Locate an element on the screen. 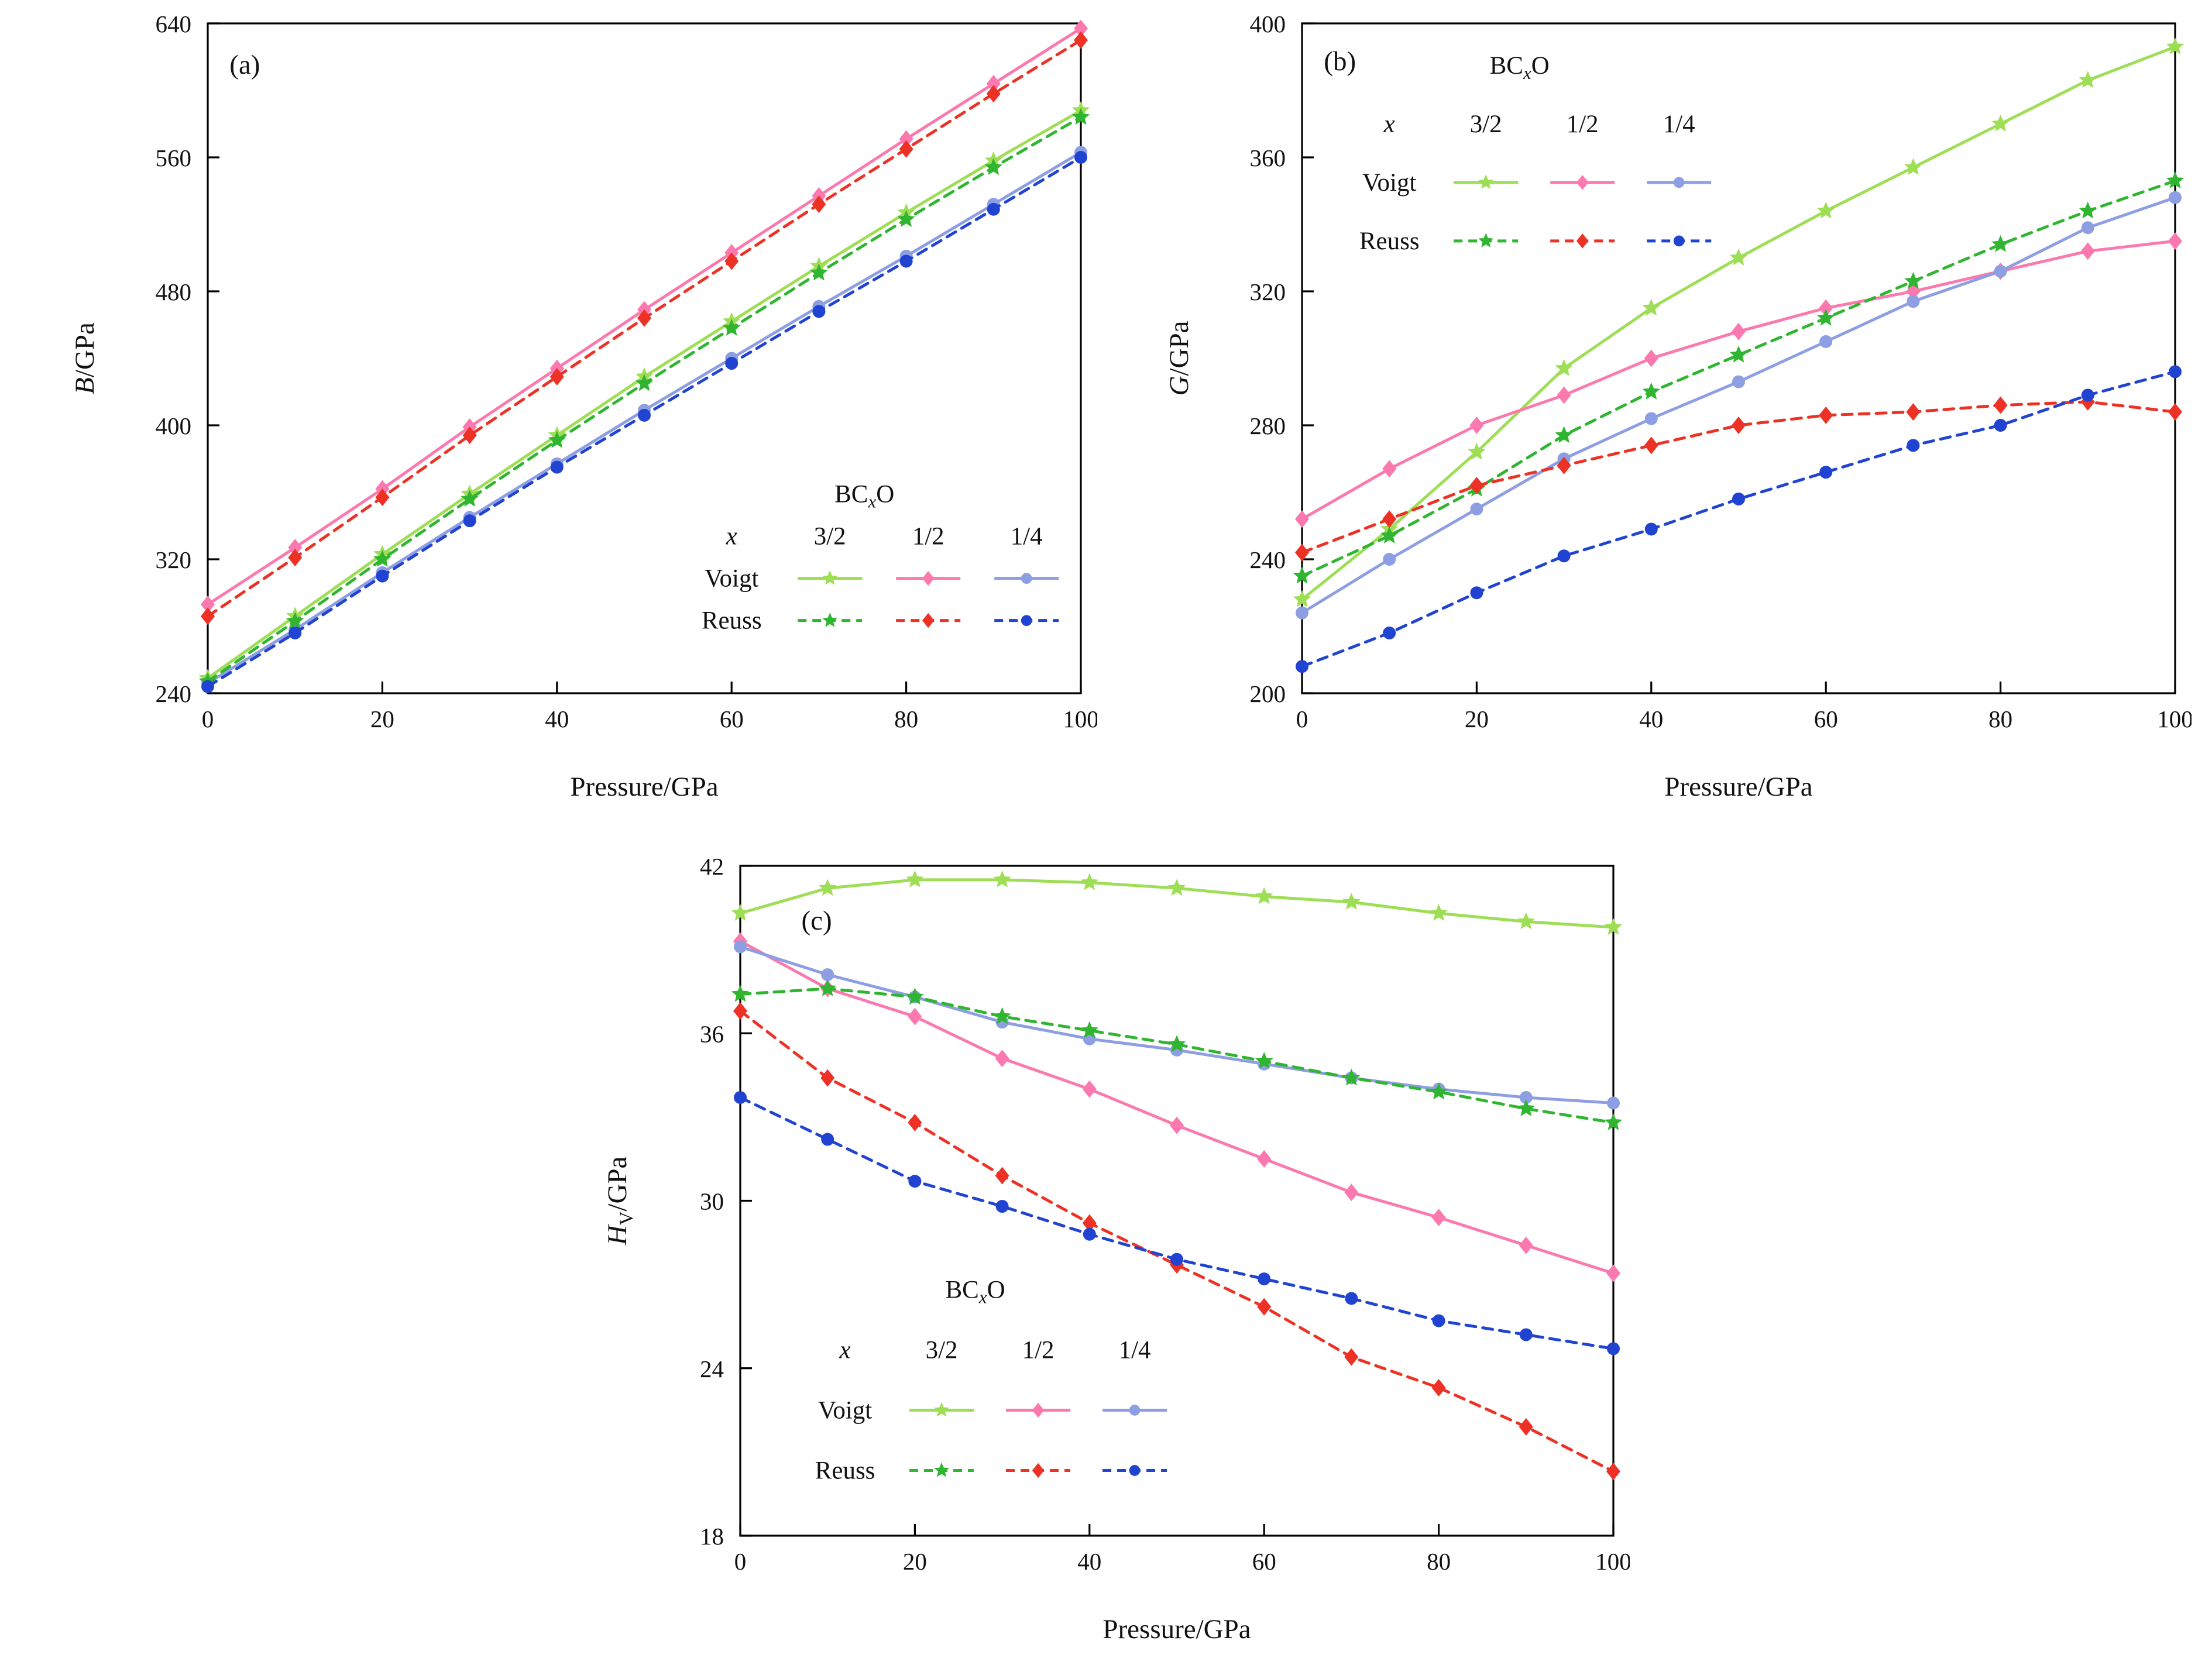  legend: BCxO x 3/2 1/2 1/4 Voigt Reuss is located at coordinates (991, 1381).